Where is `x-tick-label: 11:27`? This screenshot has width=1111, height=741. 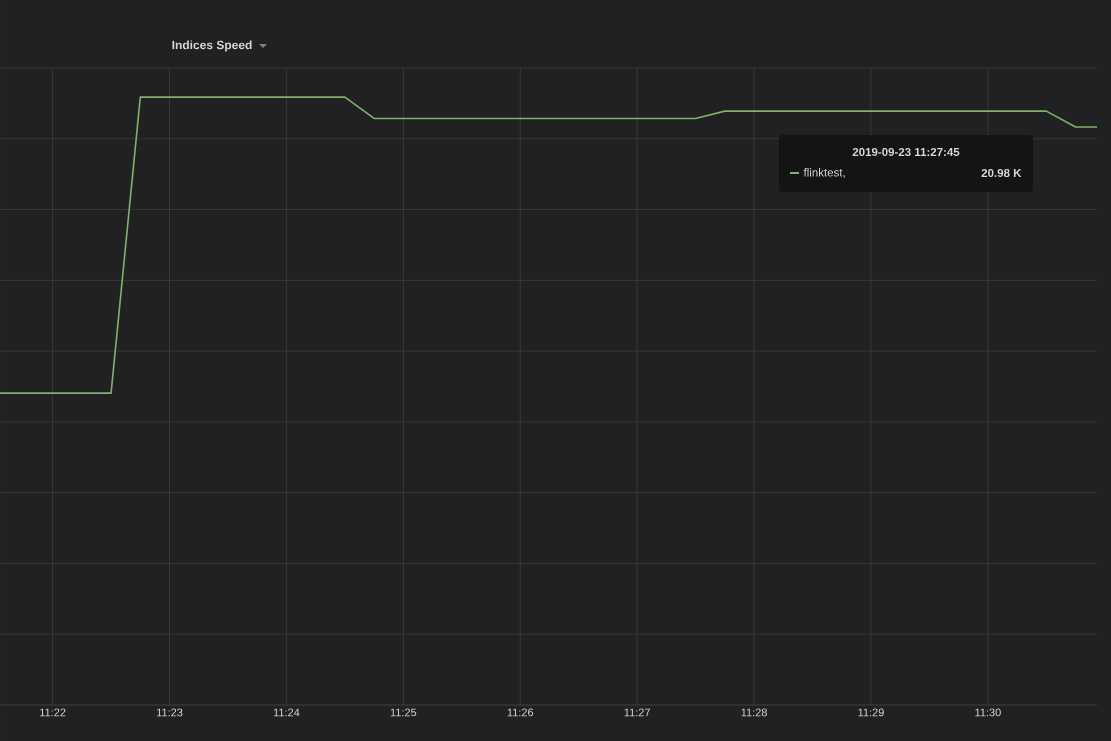
x-tick-label: 11:27 is located at coordinates (637, 712).